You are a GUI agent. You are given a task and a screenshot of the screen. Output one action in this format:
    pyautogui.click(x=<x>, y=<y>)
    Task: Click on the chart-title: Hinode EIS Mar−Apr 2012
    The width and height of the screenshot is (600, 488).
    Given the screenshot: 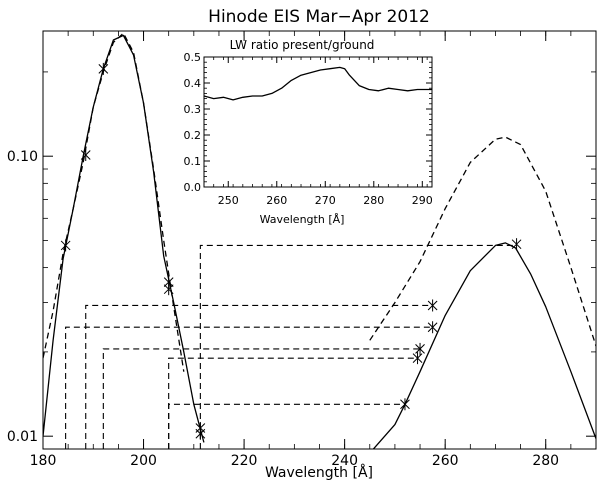 What is the action you would take?
    pyautogui.click(x=319, y=17)
    